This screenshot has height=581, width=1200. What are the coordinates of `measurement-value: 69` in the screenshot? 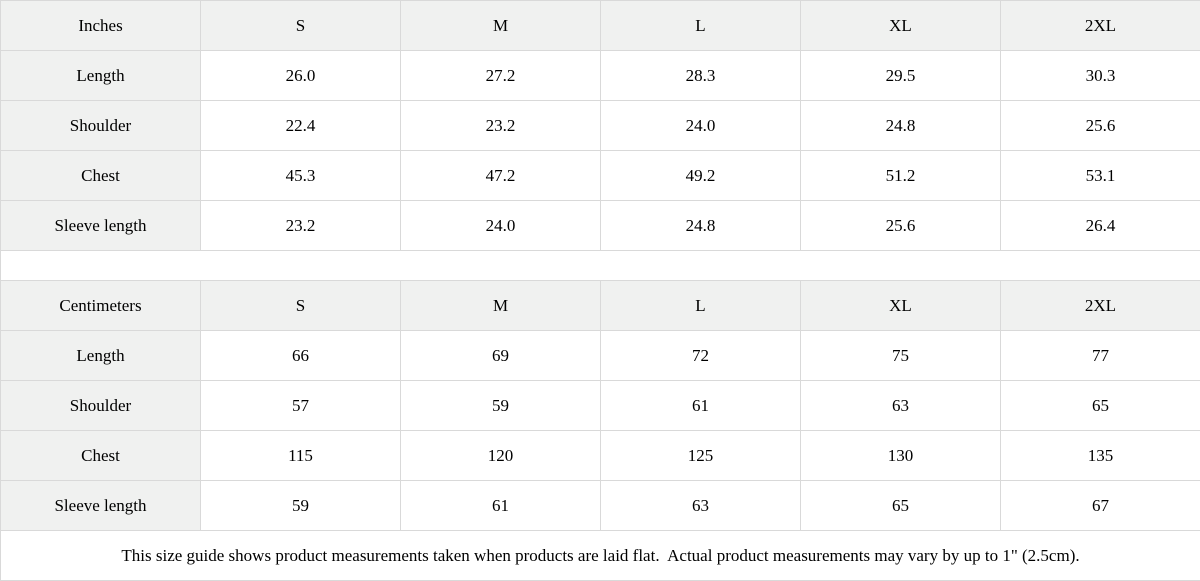 It's located at (501, 356).